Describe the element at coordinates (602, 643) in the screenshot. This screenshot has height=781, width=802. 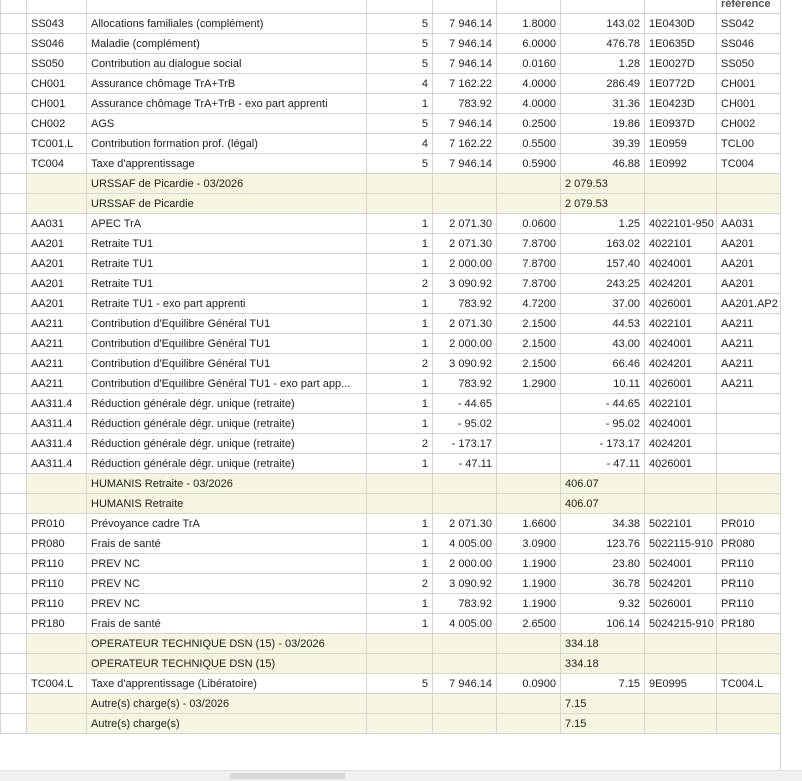
I see `cell-amount: 334.18` at that location.